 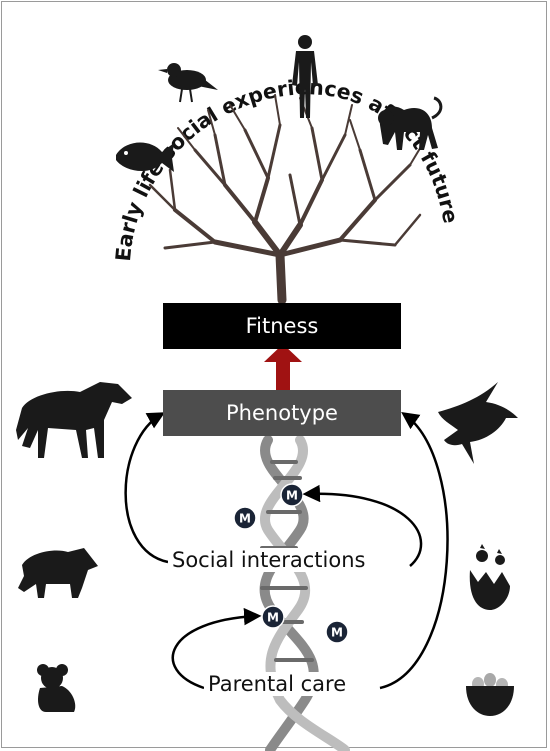 I want to click on human-icon, so click(x=305, y=76).